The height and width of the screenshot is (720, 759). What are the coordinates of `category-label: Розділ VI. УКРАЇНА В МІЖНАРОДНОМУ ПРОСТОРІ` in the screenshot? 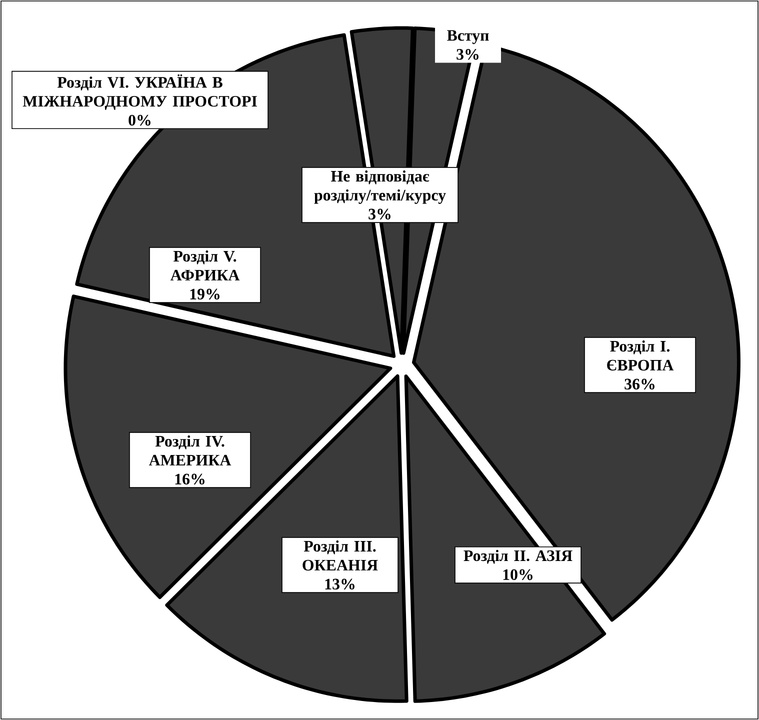 It's located at (139, 92).